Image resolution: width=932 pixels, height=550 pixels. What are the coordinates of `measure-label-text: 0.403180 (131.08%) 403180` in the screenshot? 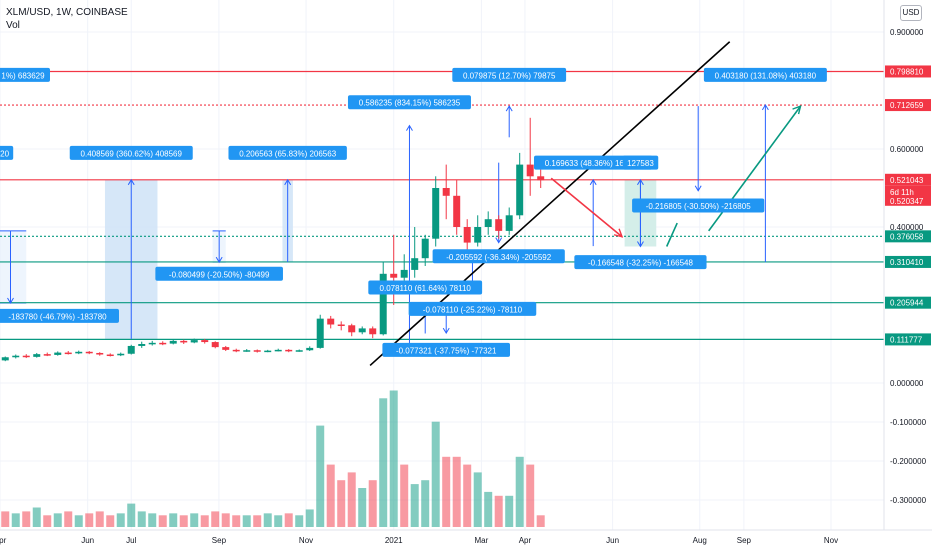 It's located at (766, 75).